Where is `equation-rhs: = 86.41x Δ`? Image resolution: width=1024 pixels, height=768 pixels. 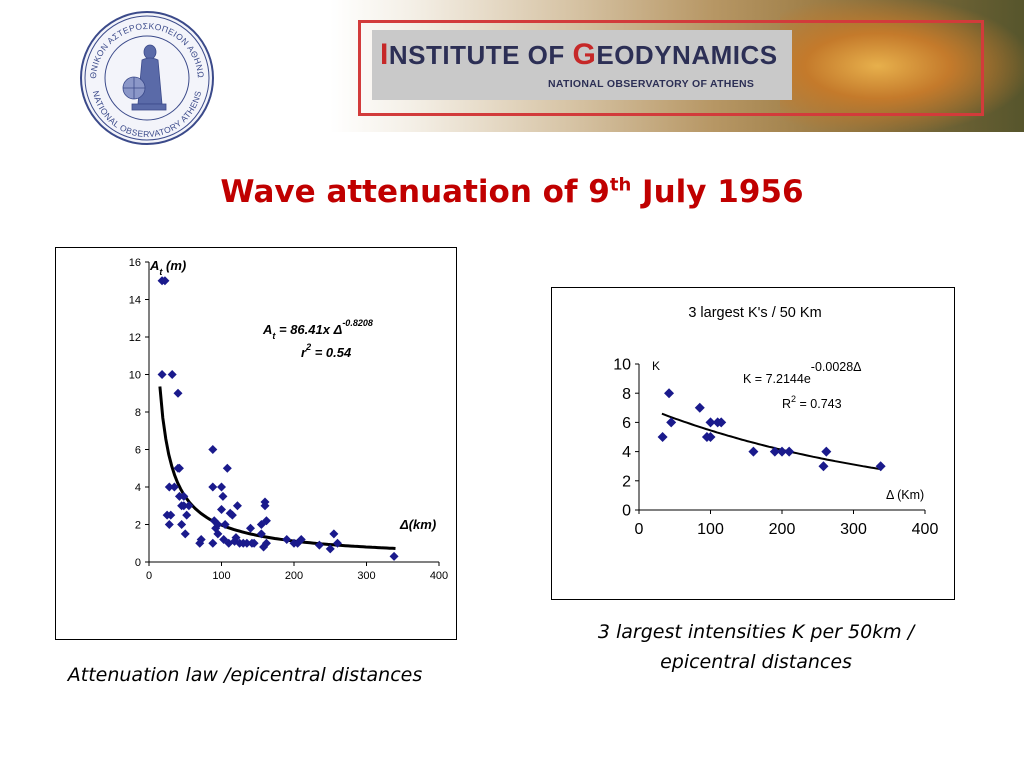 equation-rhs: = 86.41x Δ is located at coordinates (308, 329).